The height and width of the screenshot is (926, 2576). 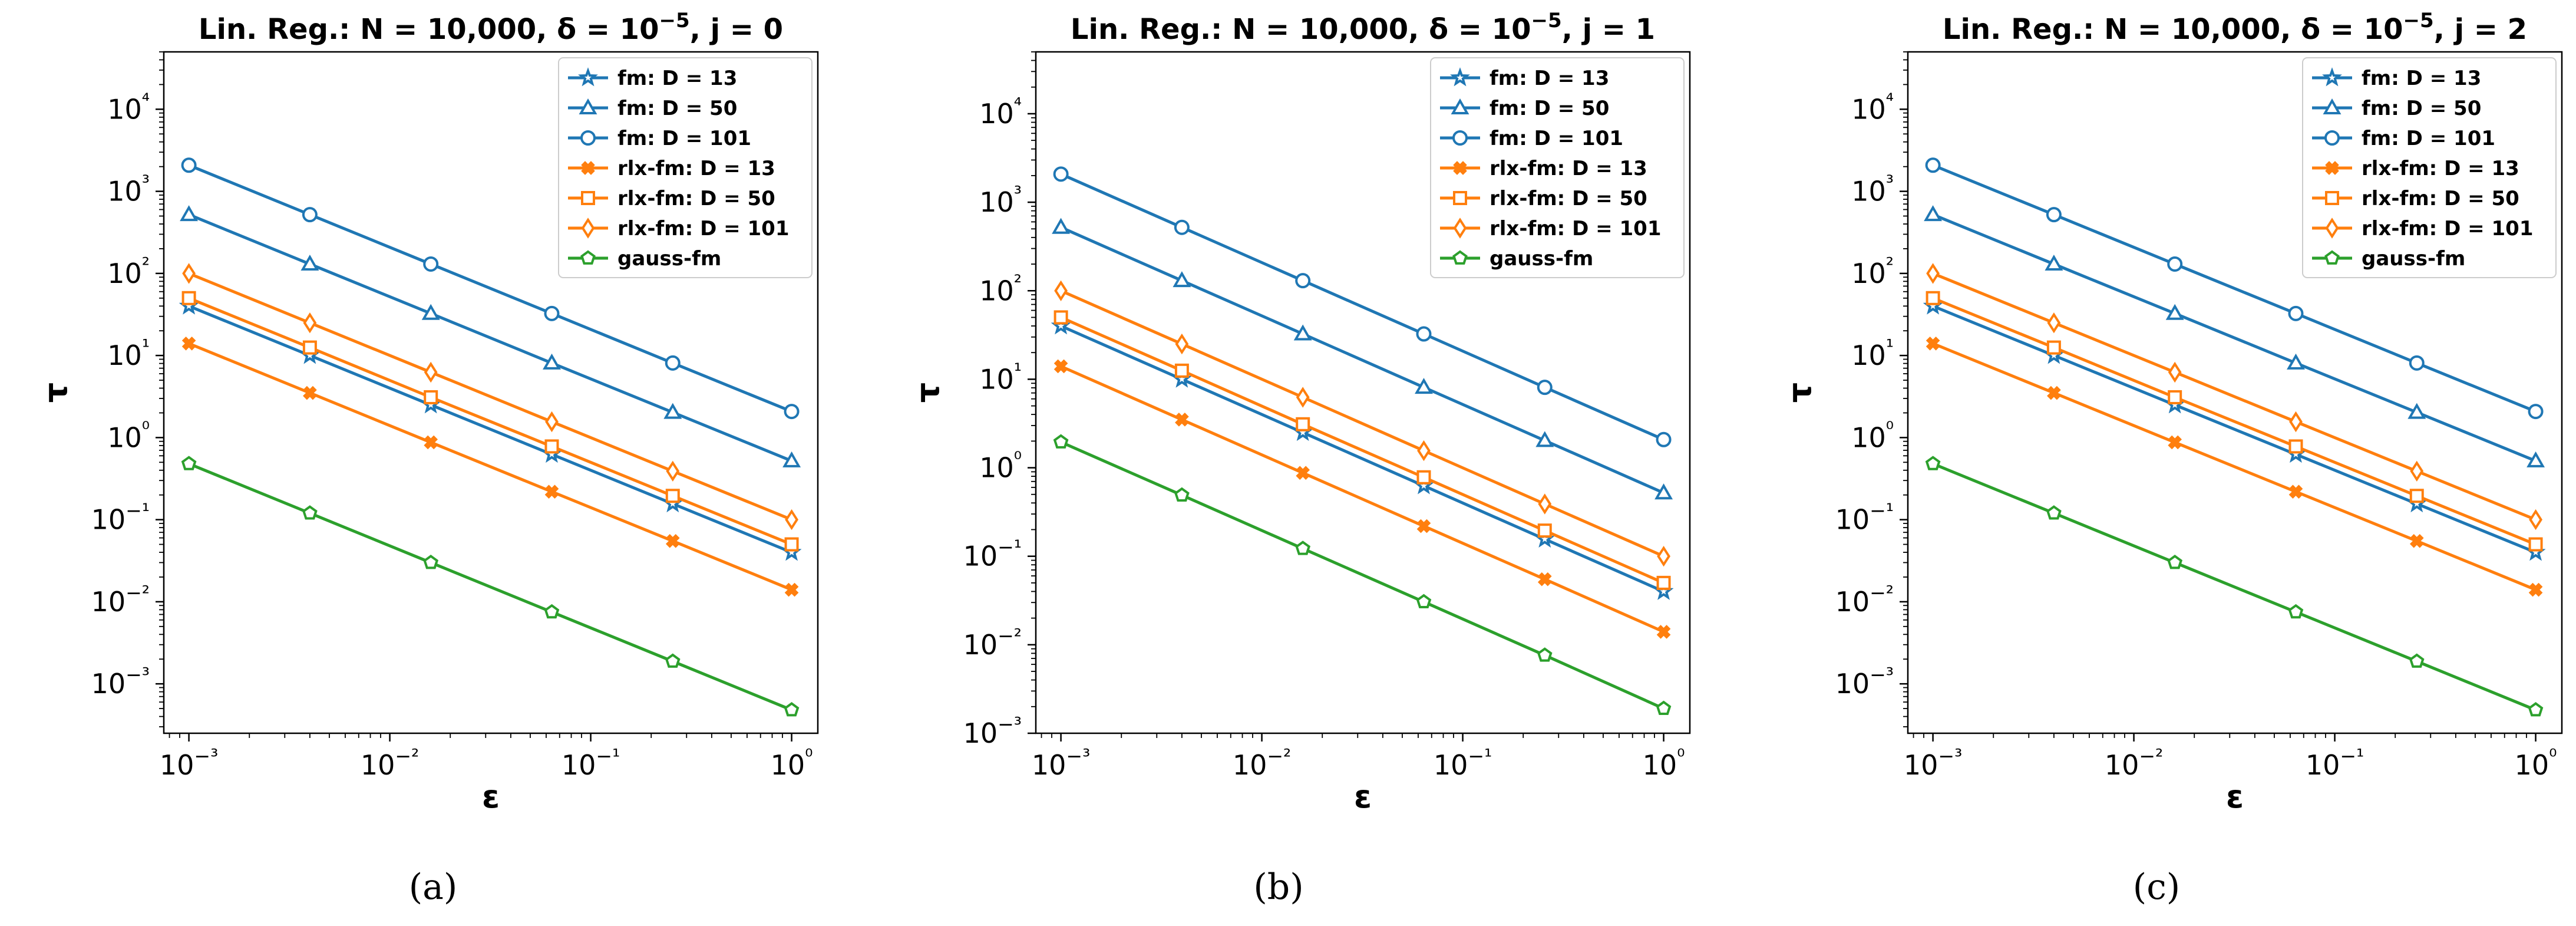 I want to click on series-gauss-fm, so click(x=1362, y=574).